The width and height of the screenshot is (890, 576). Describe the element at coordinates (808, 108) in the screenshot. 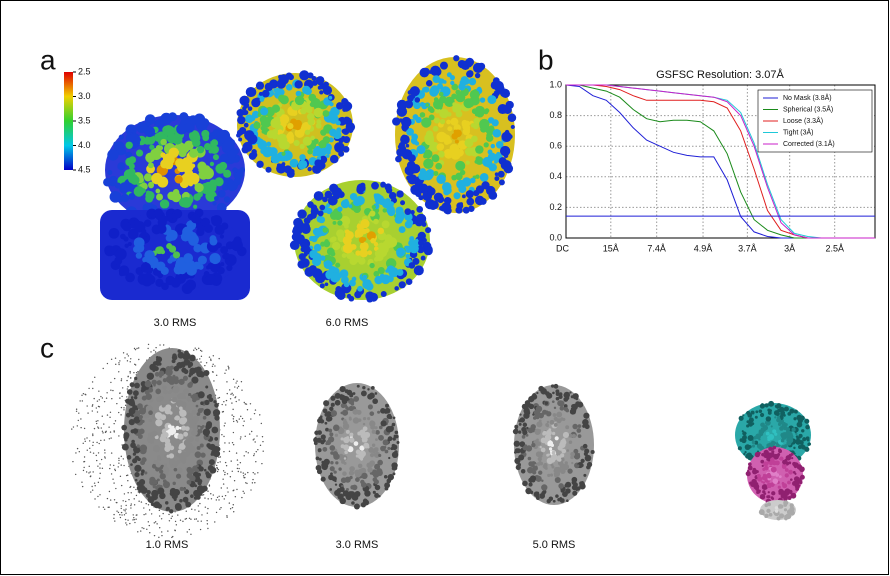

I see `legend-label: Spherical (3.5Å)` at that location.